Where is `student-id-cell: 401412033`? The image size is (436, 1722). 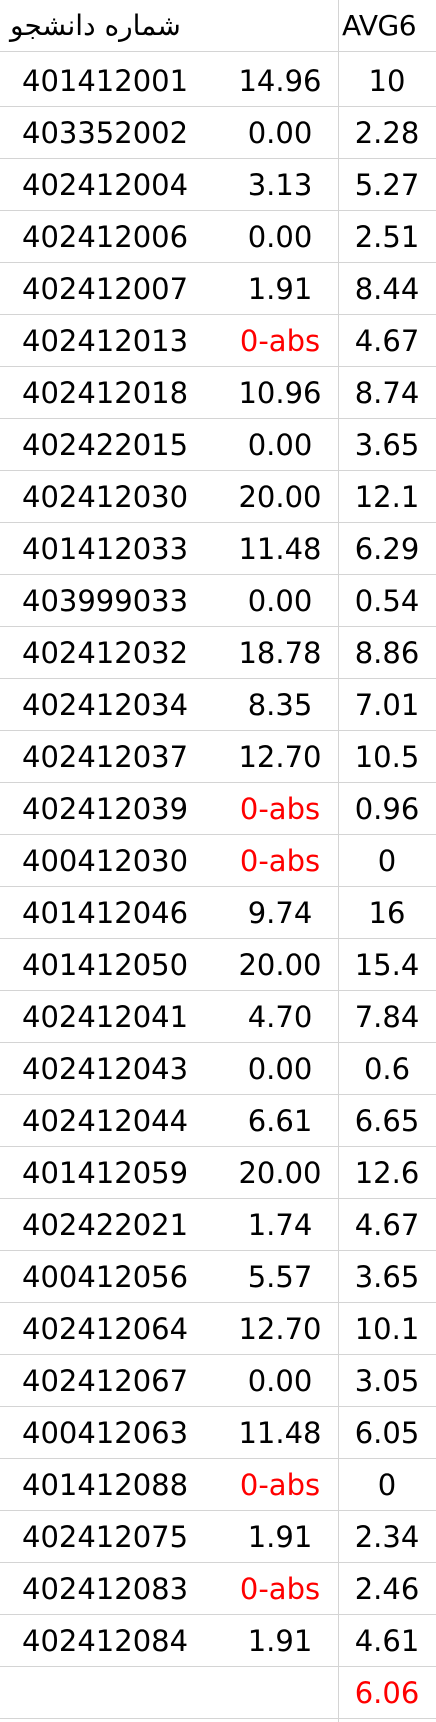 student-id-cell: 401412033 is located at coordinates (105, 549).